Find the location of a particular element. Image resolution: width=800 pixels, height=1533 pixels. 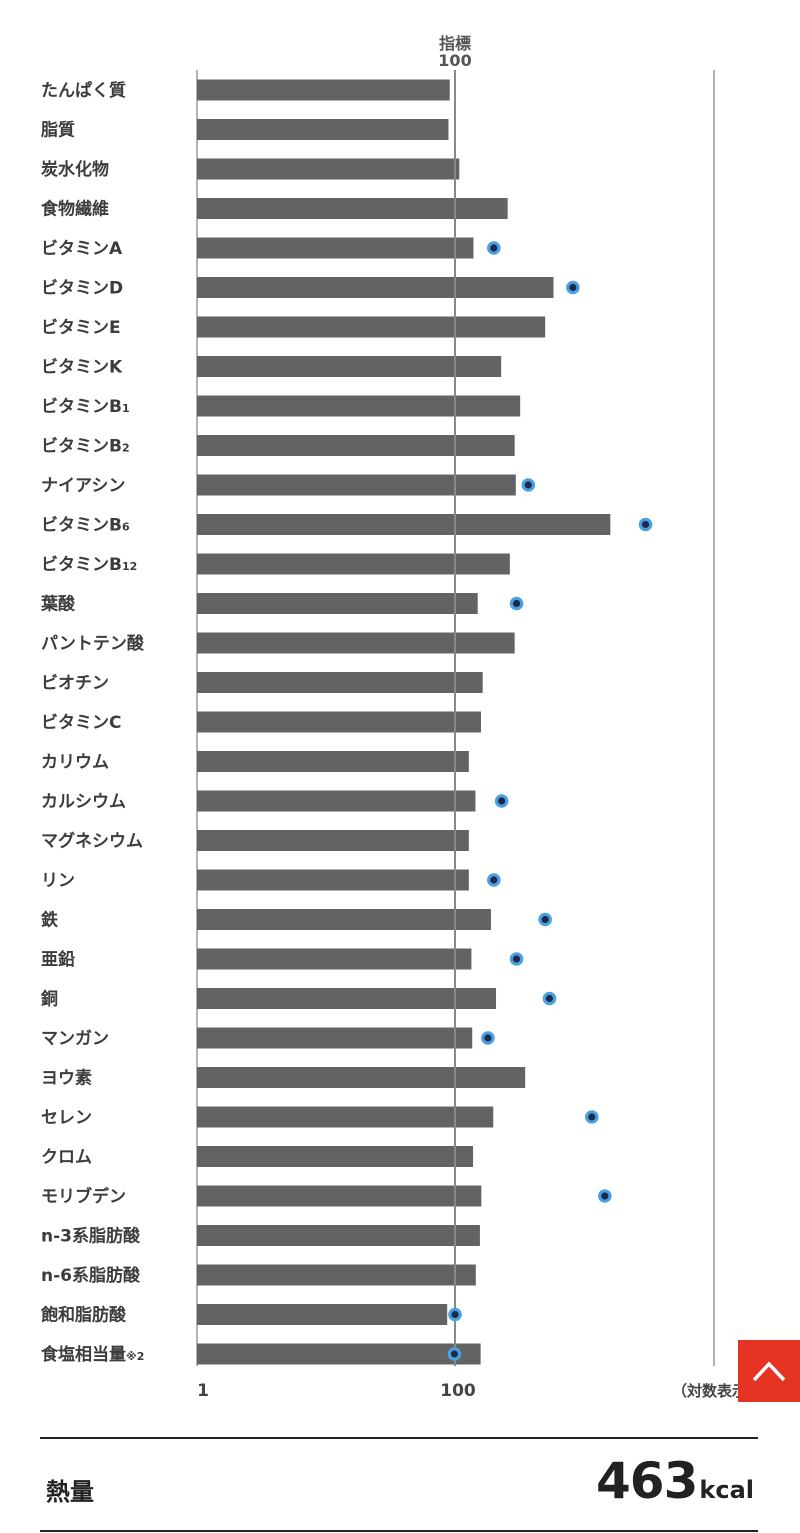

index-label-top: 指標 is located at coordinates (455, 43).